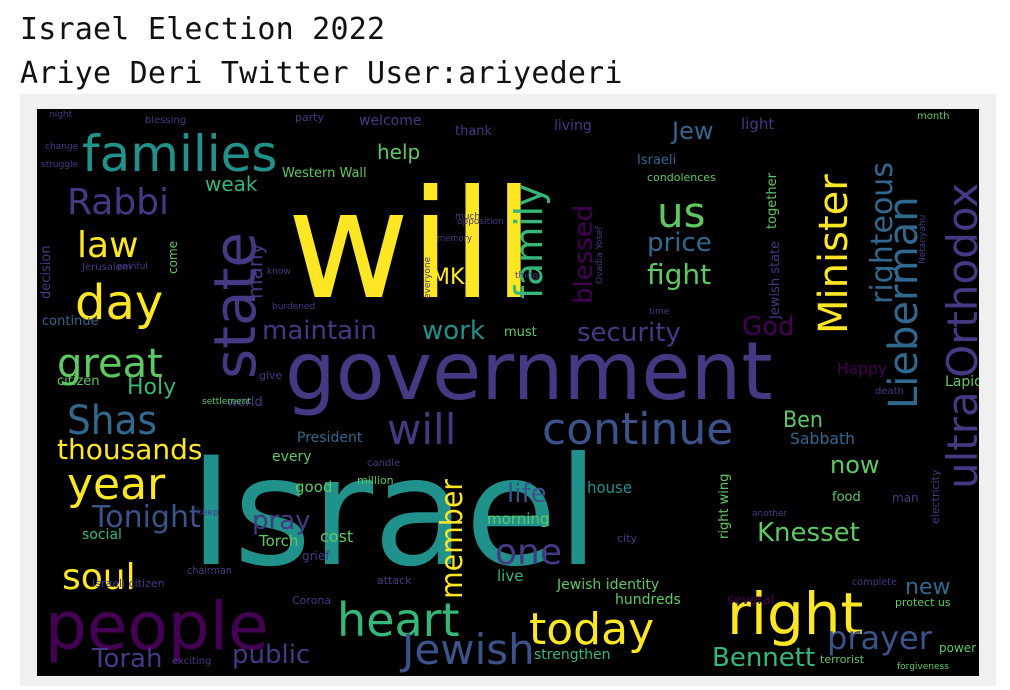 The width and height of the screenshot is (1010, 690). What do you see at coordinates (203, 29) in the screenshot?
I see `header-title: Israel Election 2022` at bounding box center [203, 29].